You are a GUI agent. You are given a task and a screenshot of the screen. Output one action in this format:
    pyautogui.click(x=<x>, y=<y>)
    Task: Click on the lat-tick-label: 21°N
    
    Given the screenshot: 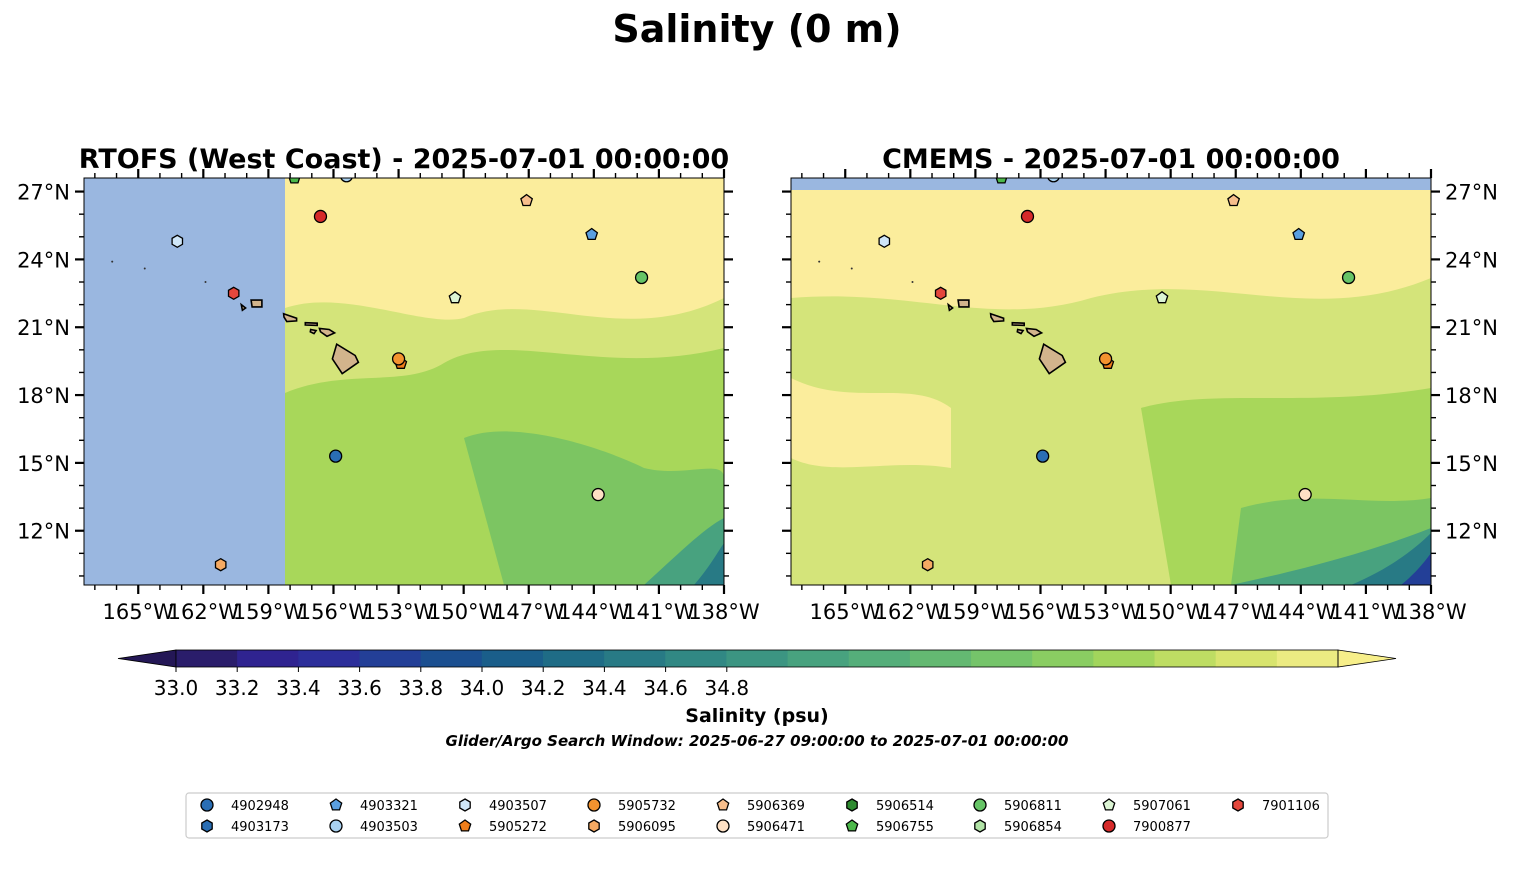 What is the action you would take?
    pyautogui.click(x=43, y=328)
    